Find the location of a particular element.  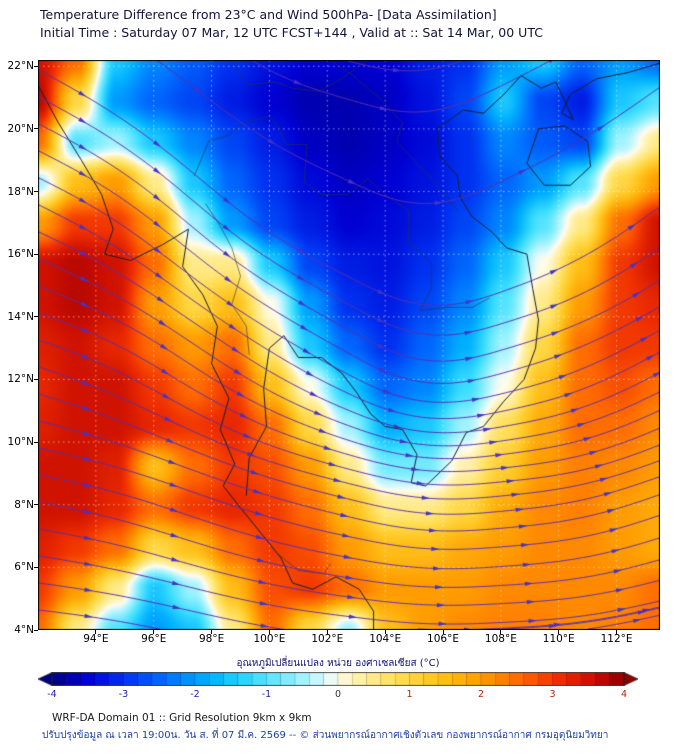

y-tick-label: 8°N is located at coordinates (24, 504).